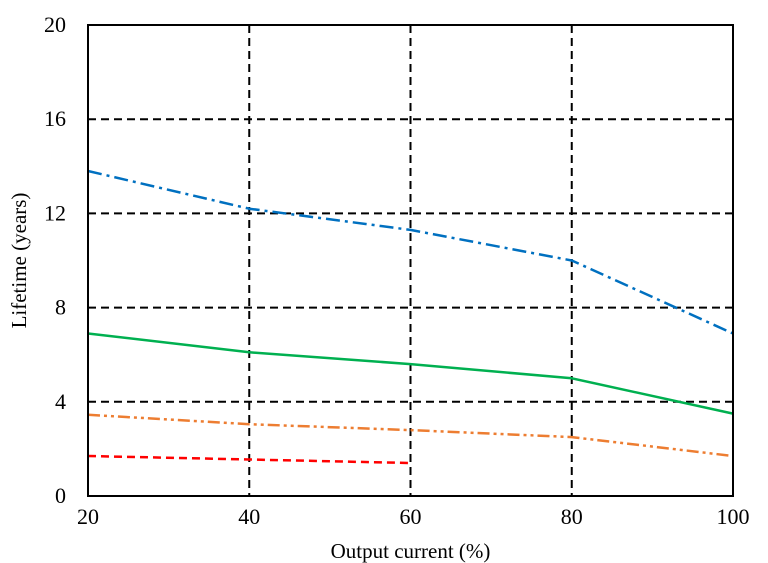  What do you see at coordinates (572, 516) in the screenshot?
I see `x-tick-label: 80` at bounding box center [572, 516].